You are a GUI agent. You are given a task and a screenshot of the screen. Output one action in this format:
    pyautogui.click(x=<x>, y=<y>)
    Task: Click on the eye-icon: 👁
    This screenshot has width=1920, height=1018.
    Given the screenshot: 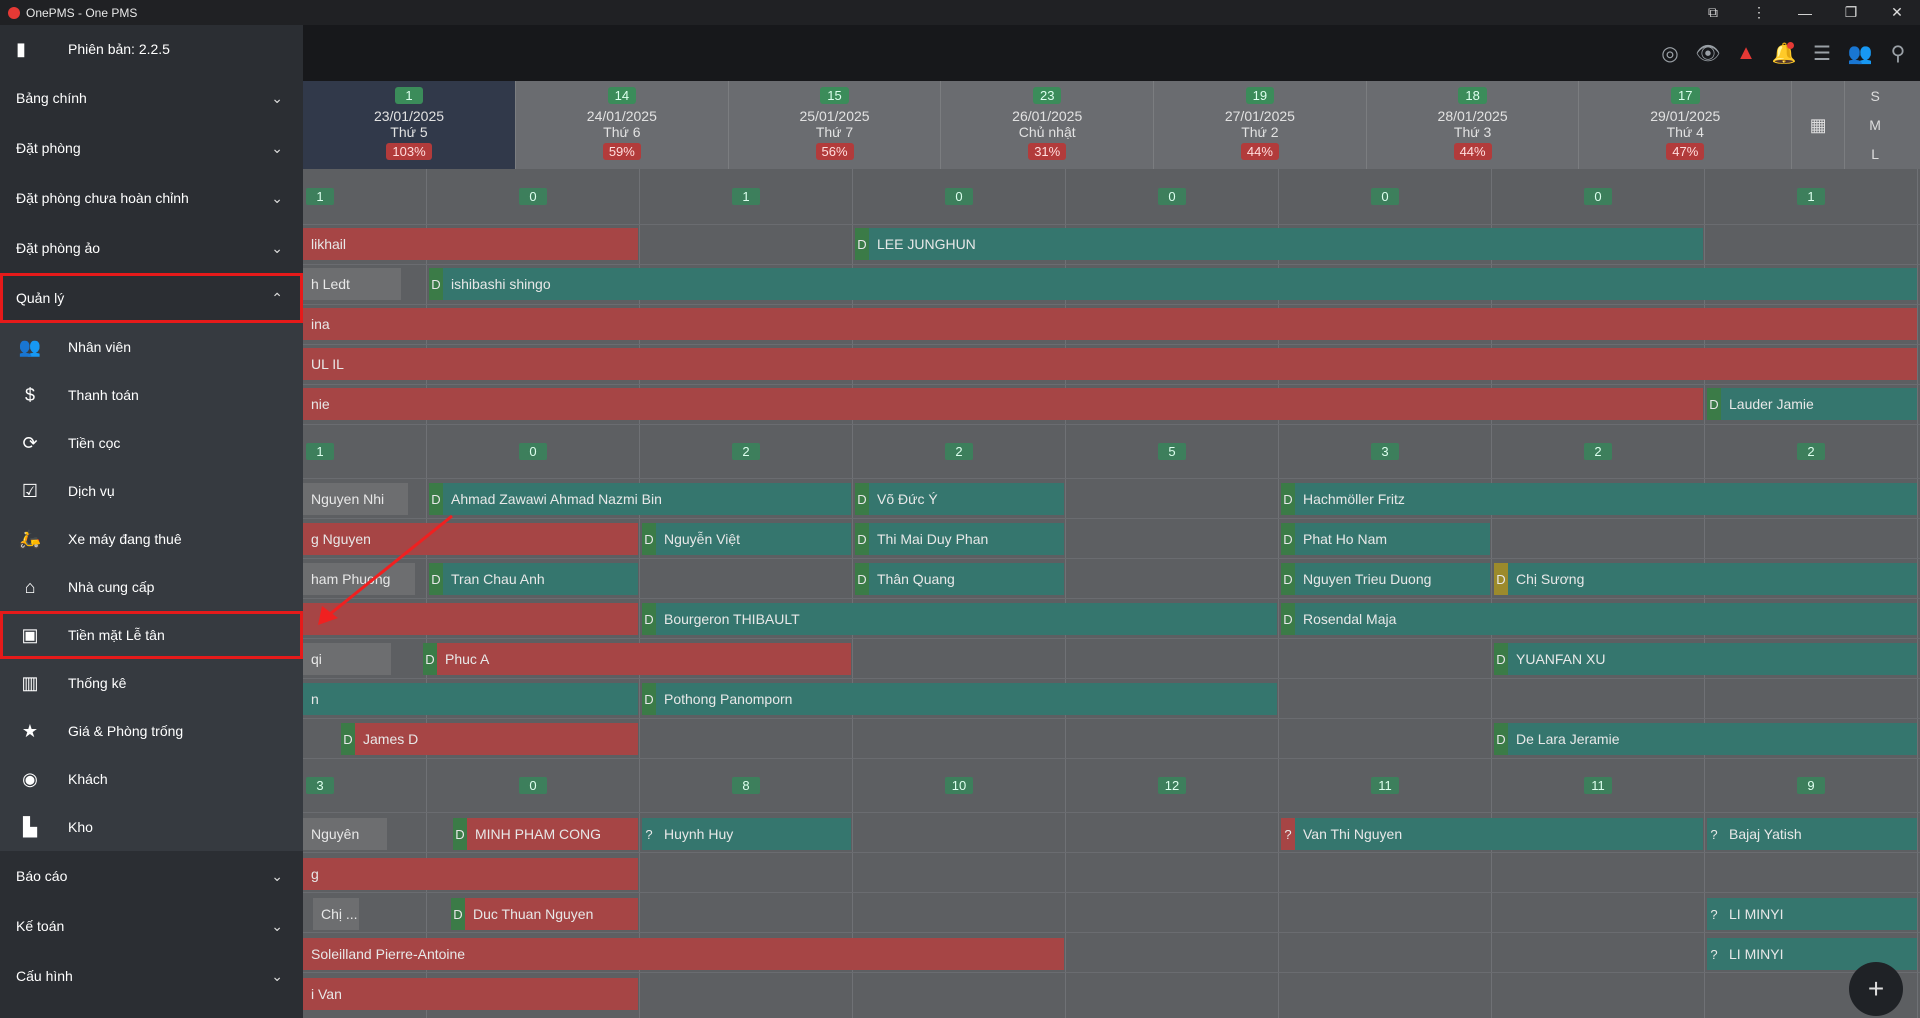 What is the action you would take?
    pyautogui.click(x=1708, y=53)
    